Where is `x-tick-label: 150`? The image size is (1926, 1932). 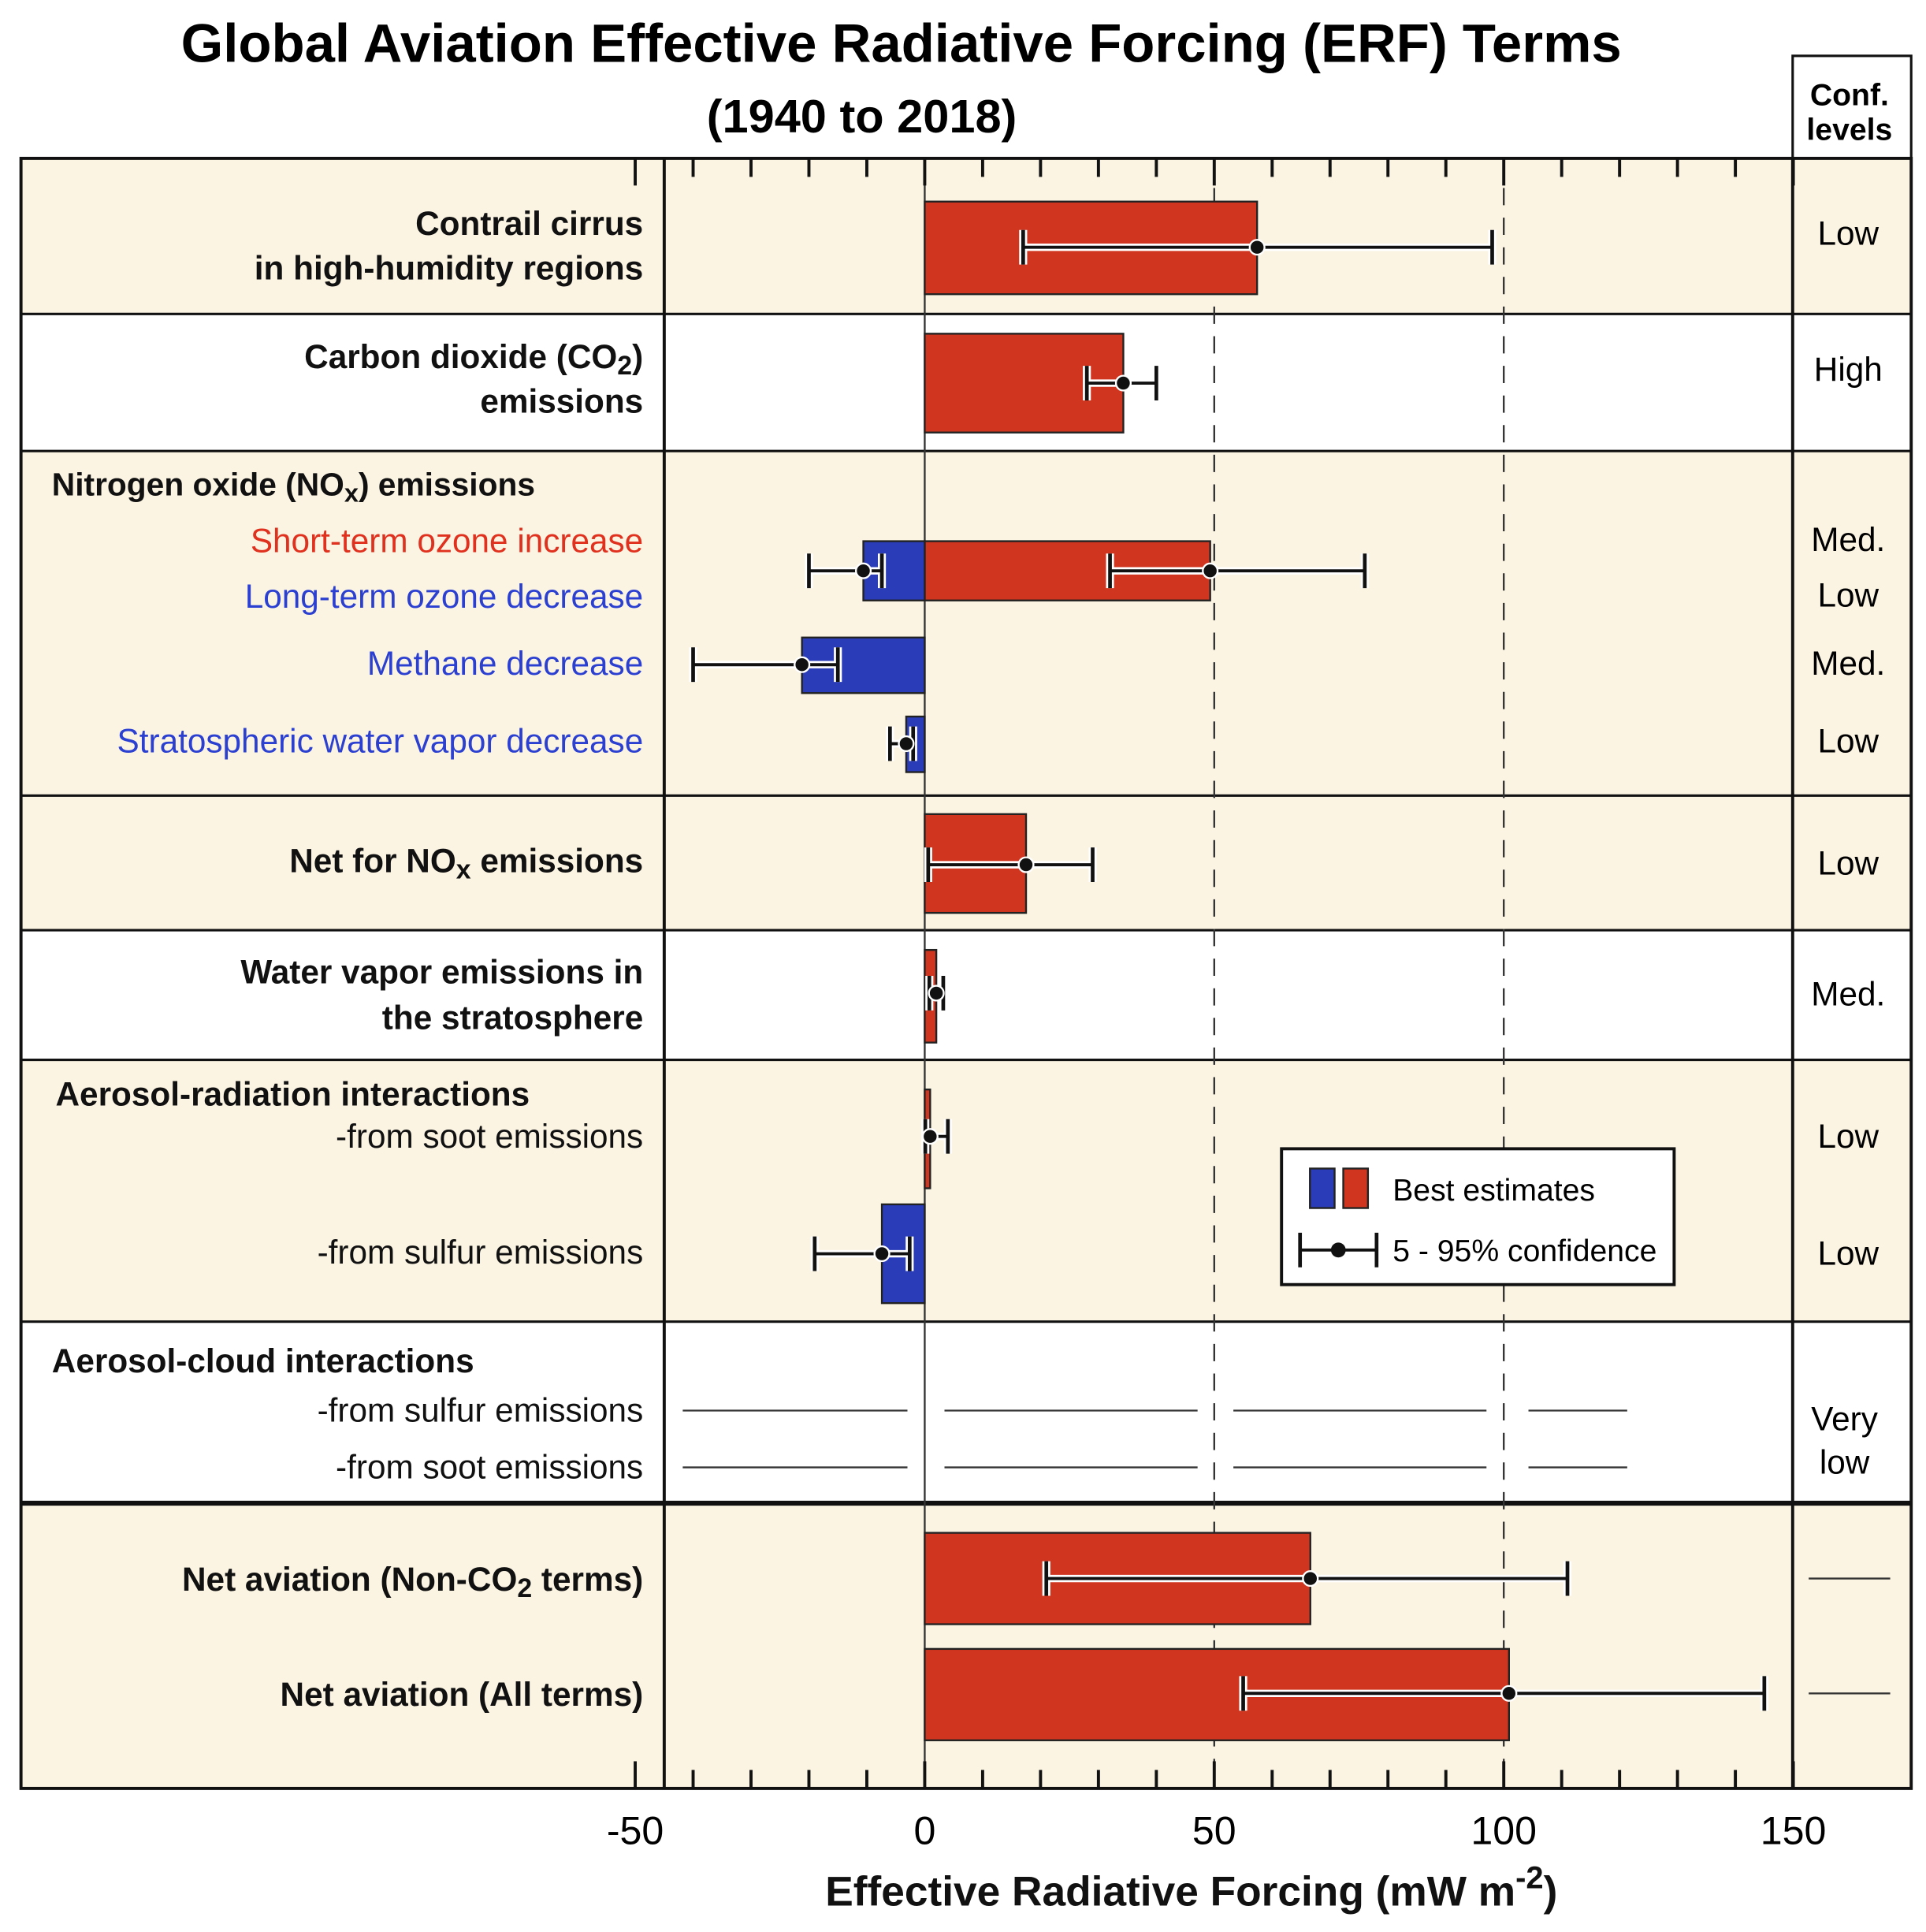 x-tick-label: 150 is located at coordinates (1794, 1830).